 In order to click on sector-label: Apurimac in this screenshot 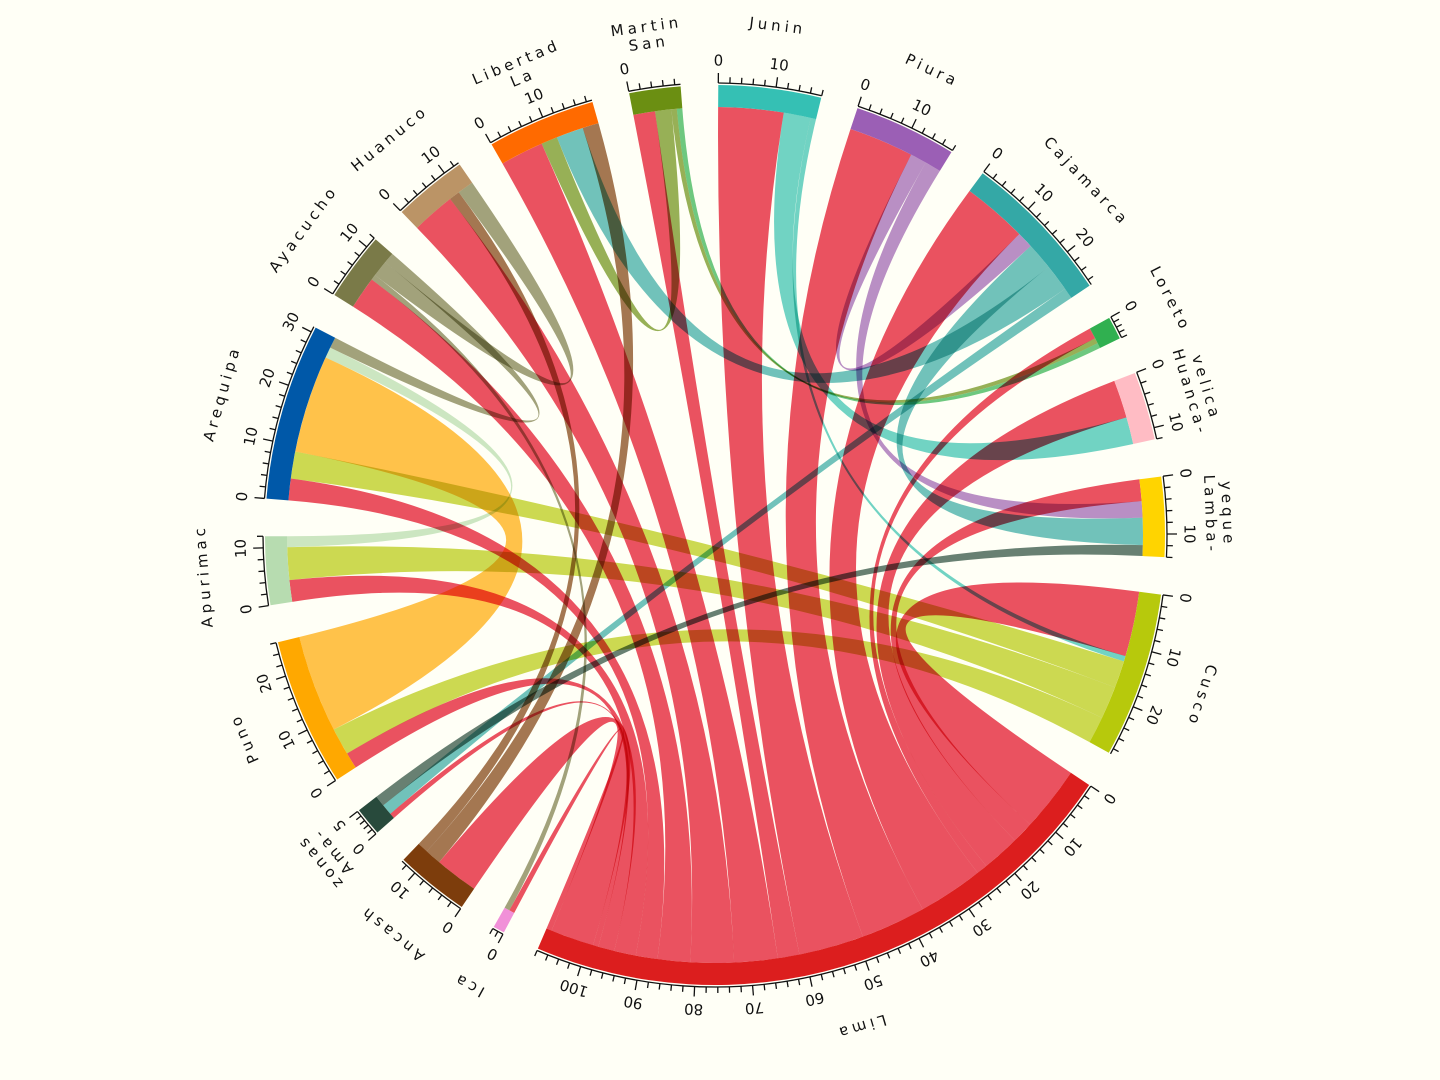, I will do `click(204, 576)`.